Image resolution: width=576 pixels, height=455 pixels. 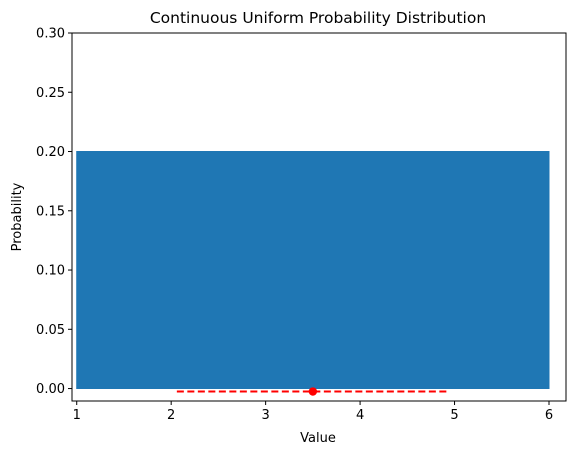 What do you see at coordinates (265, 415) in the screenshot?
I see `x-tick-label: 3` at bounding box center [265, 415].